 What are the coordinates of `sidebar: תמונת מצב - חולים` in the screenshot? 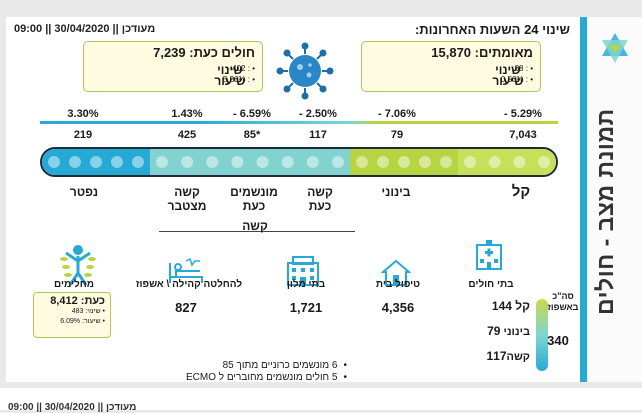 It's located at (611, 199).